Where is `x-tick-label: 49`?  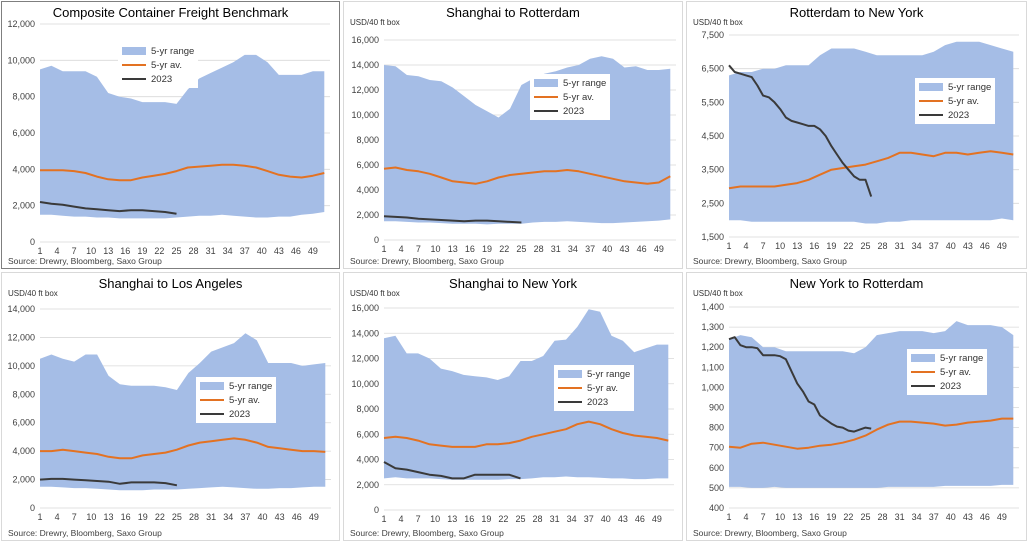 x-tick-label: 49 is located at coordinates (313, 251).